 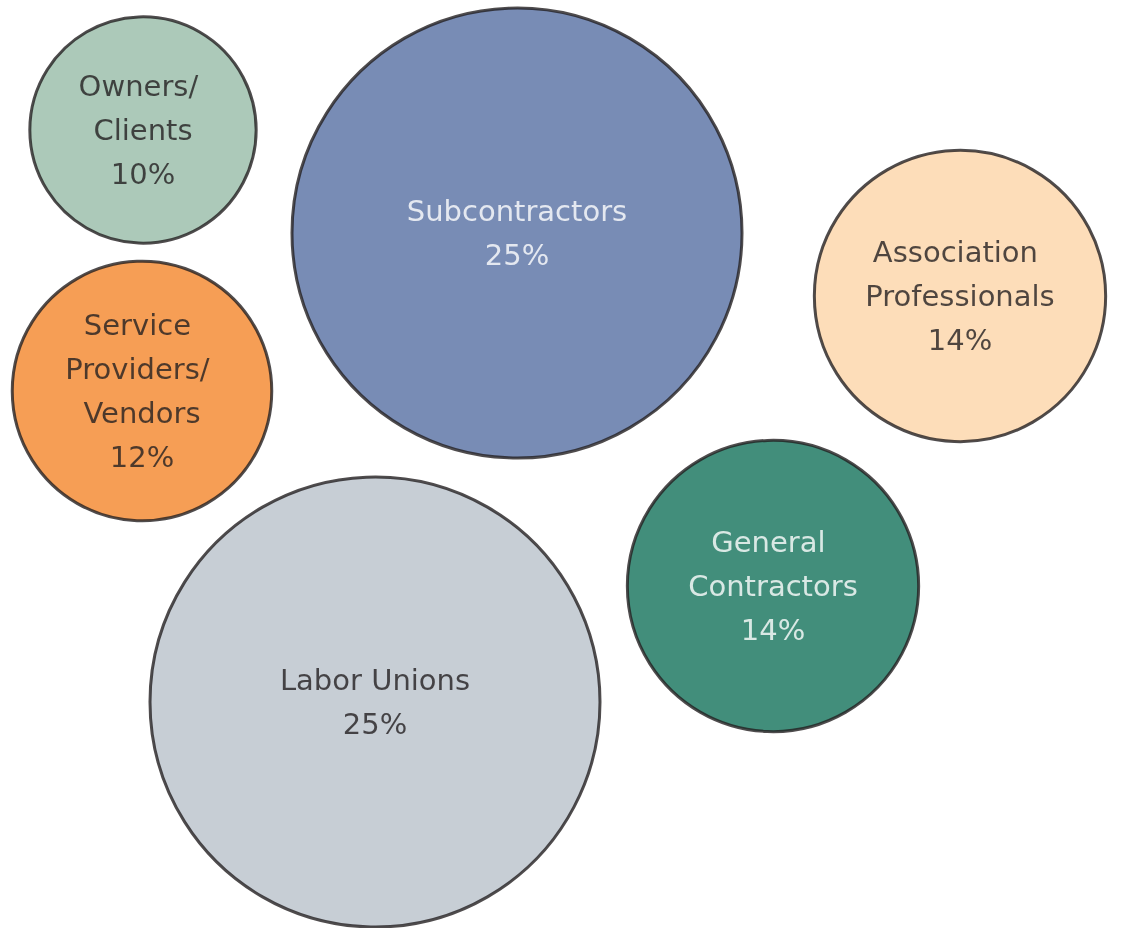 I want to click on category-label: Owners/ Clients, so click(x=143, y=108).